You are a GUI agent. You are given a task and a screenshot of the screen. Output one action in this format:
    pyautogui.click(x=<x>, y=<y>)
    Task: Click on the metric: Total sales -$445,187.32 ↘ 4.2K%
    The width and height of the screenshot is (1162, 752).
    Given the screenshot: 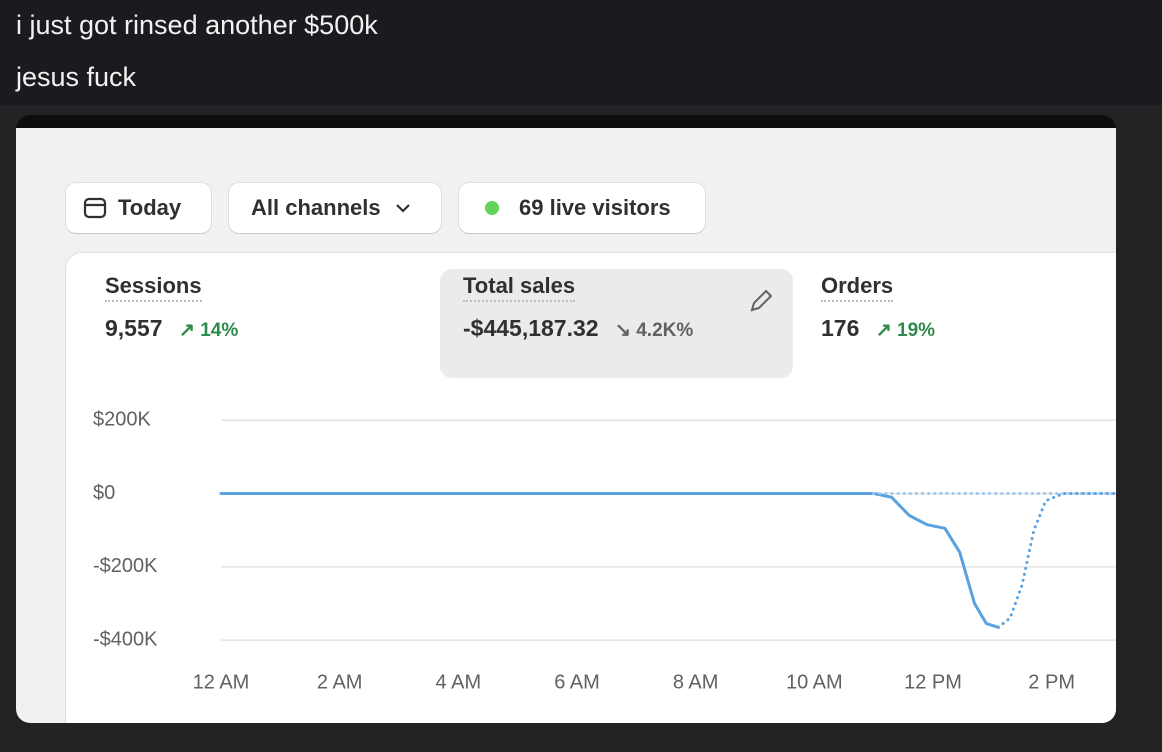 What is the action you would take?
    pyautogui.click(x=578, y=307)
    